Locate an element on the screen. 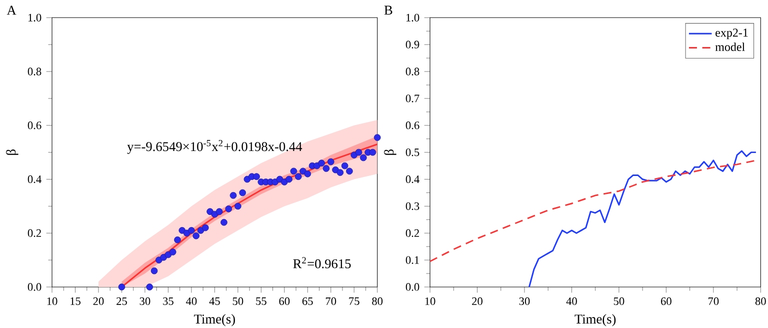 The image size is (768, 328). legend-label: model is located at coordinates (730, 47).